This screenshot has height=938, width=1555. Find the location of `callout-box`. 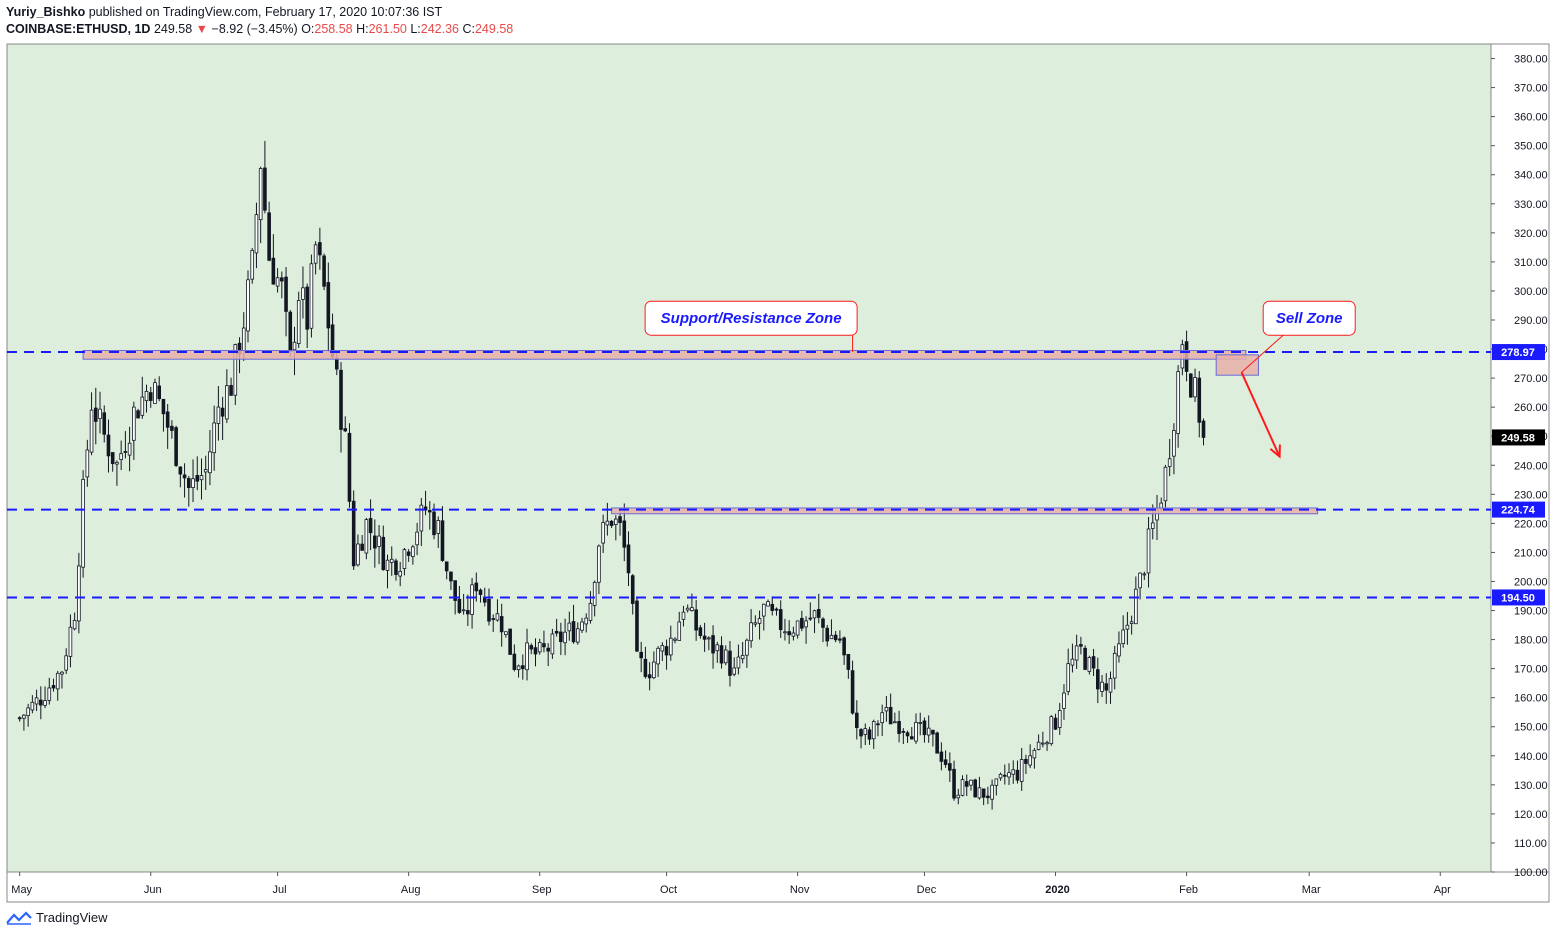

callout-box is located at coordinates (1309, 318).